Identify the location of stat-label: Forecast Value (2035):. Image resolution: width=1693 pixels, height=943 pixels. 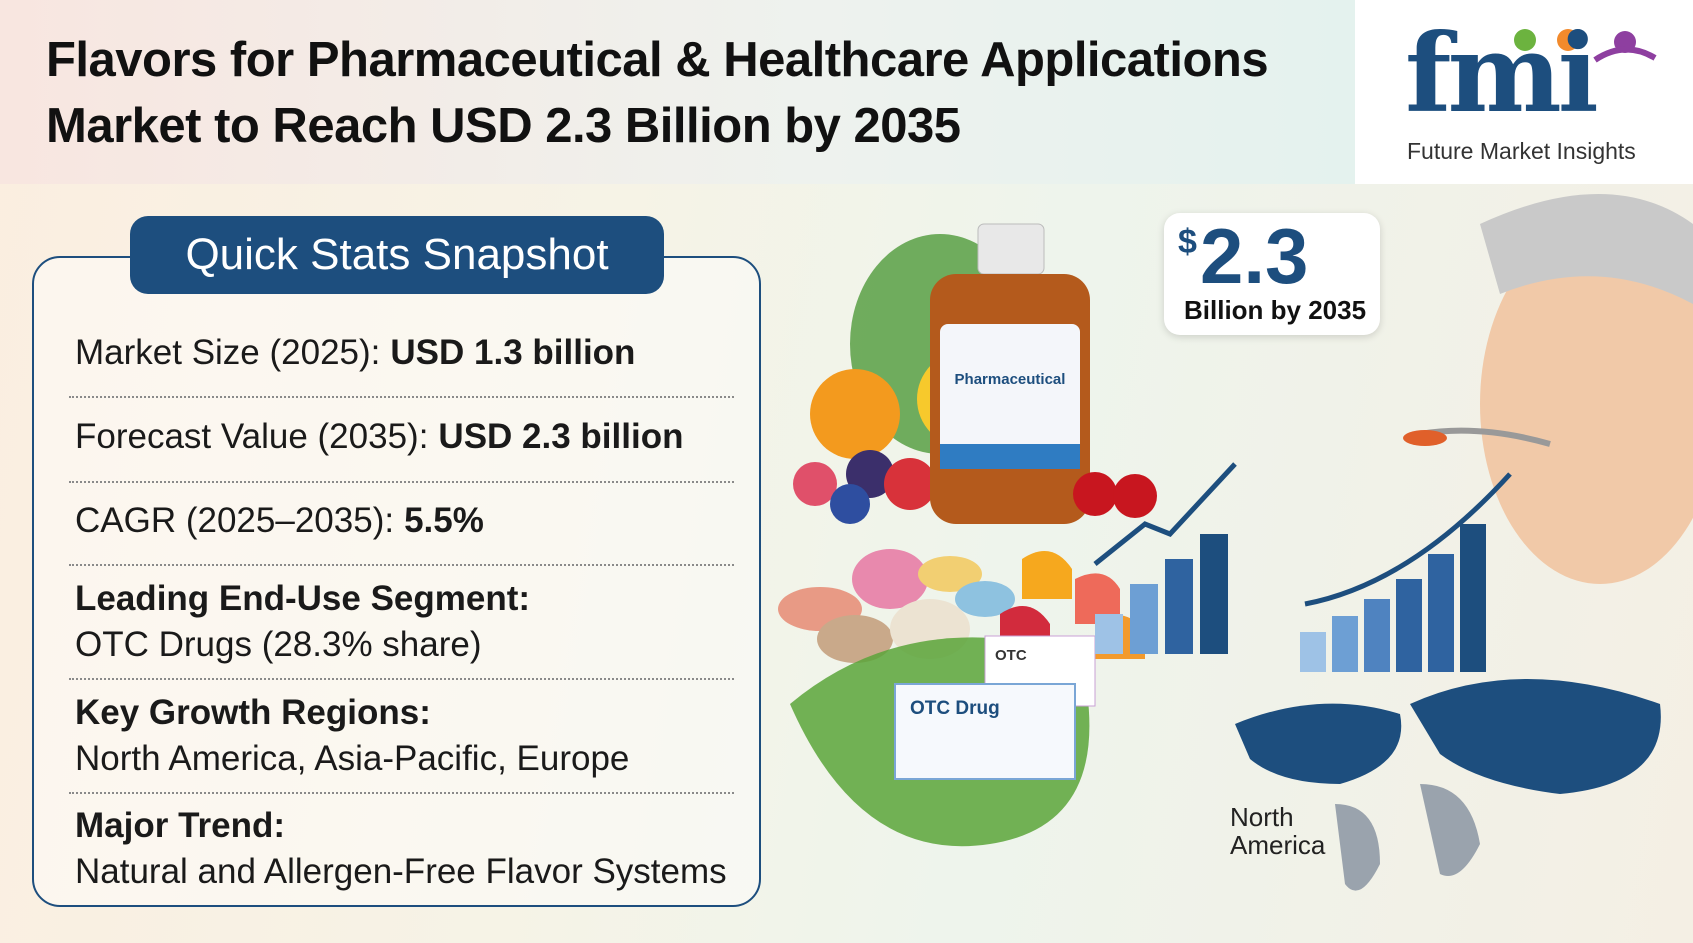
(252, 436).